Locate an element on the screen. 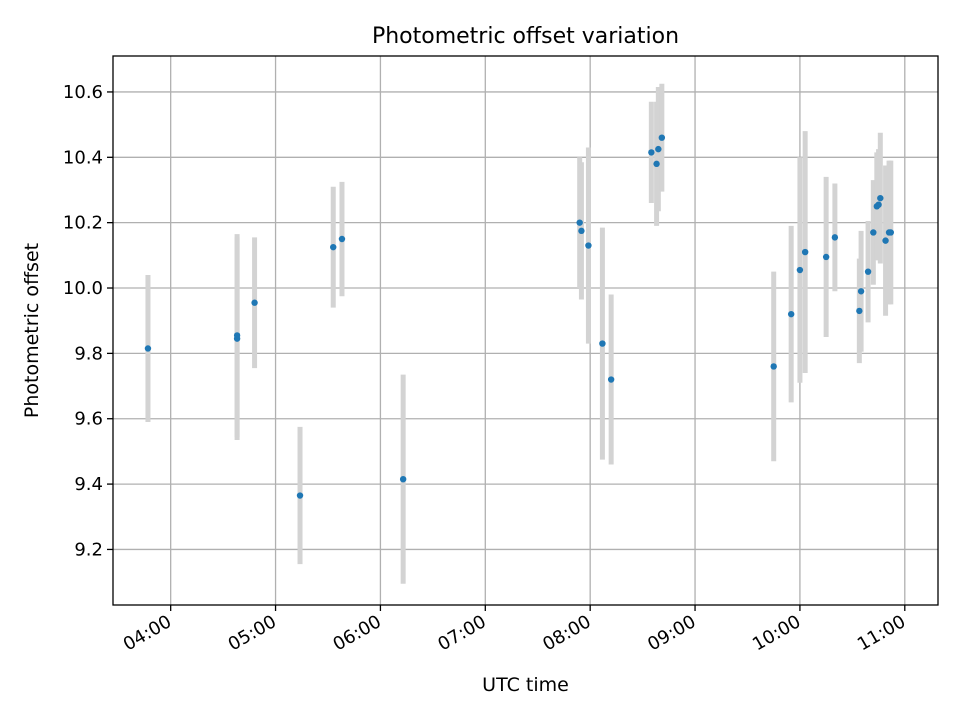  y-tick-label: 9.2 is located at coordinates (88, 549).